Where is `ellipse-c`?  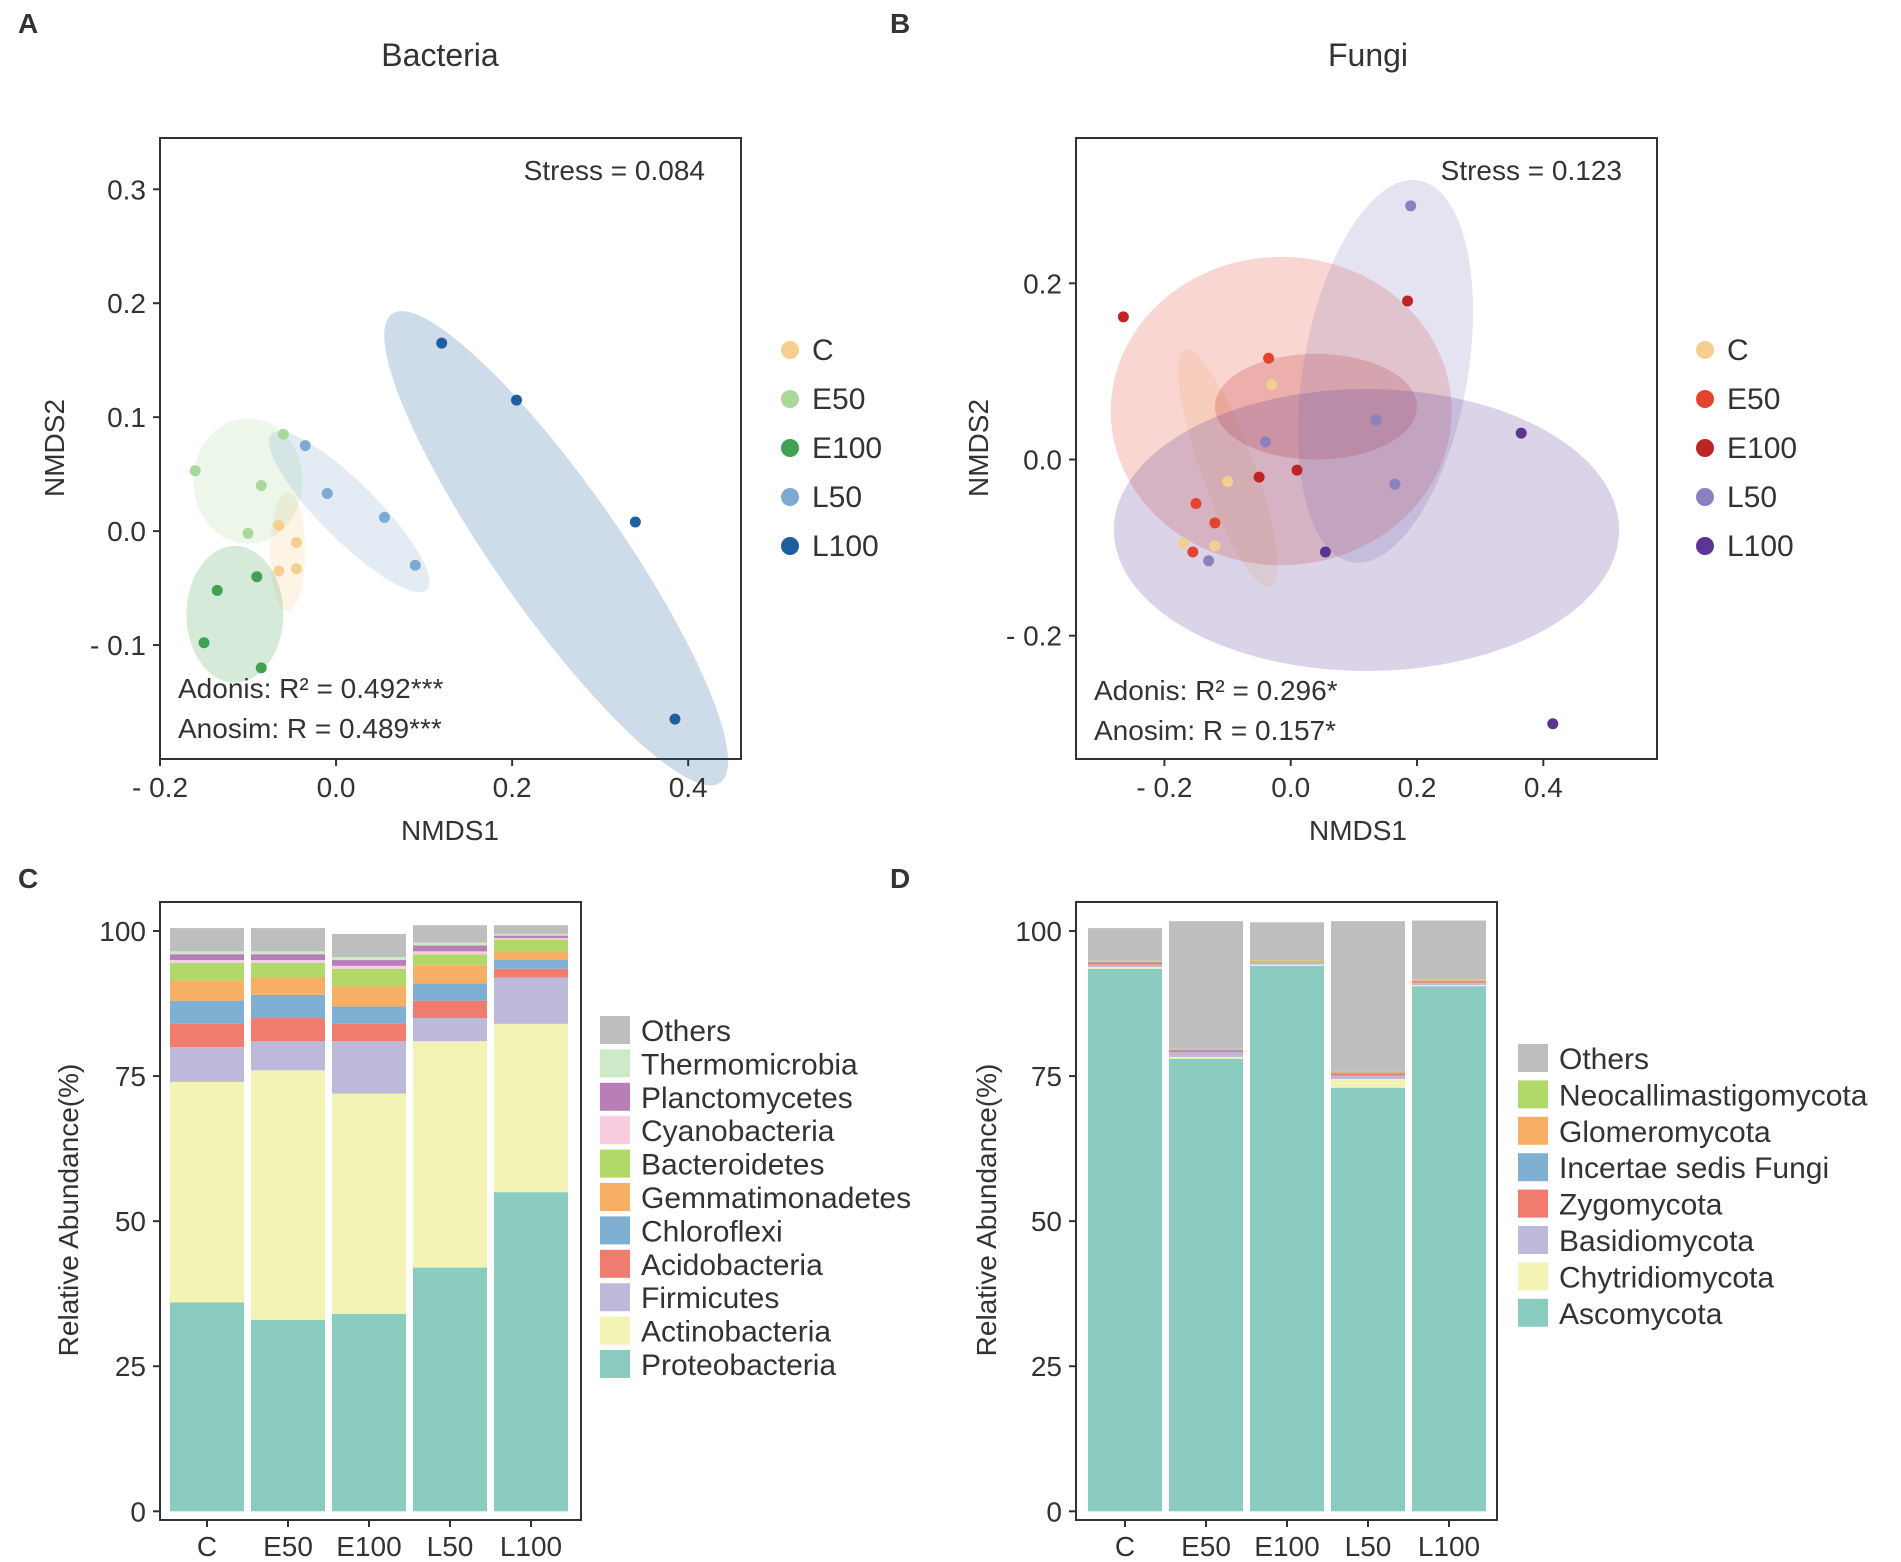
ellipse-c is located at coordinates (1227, 468).